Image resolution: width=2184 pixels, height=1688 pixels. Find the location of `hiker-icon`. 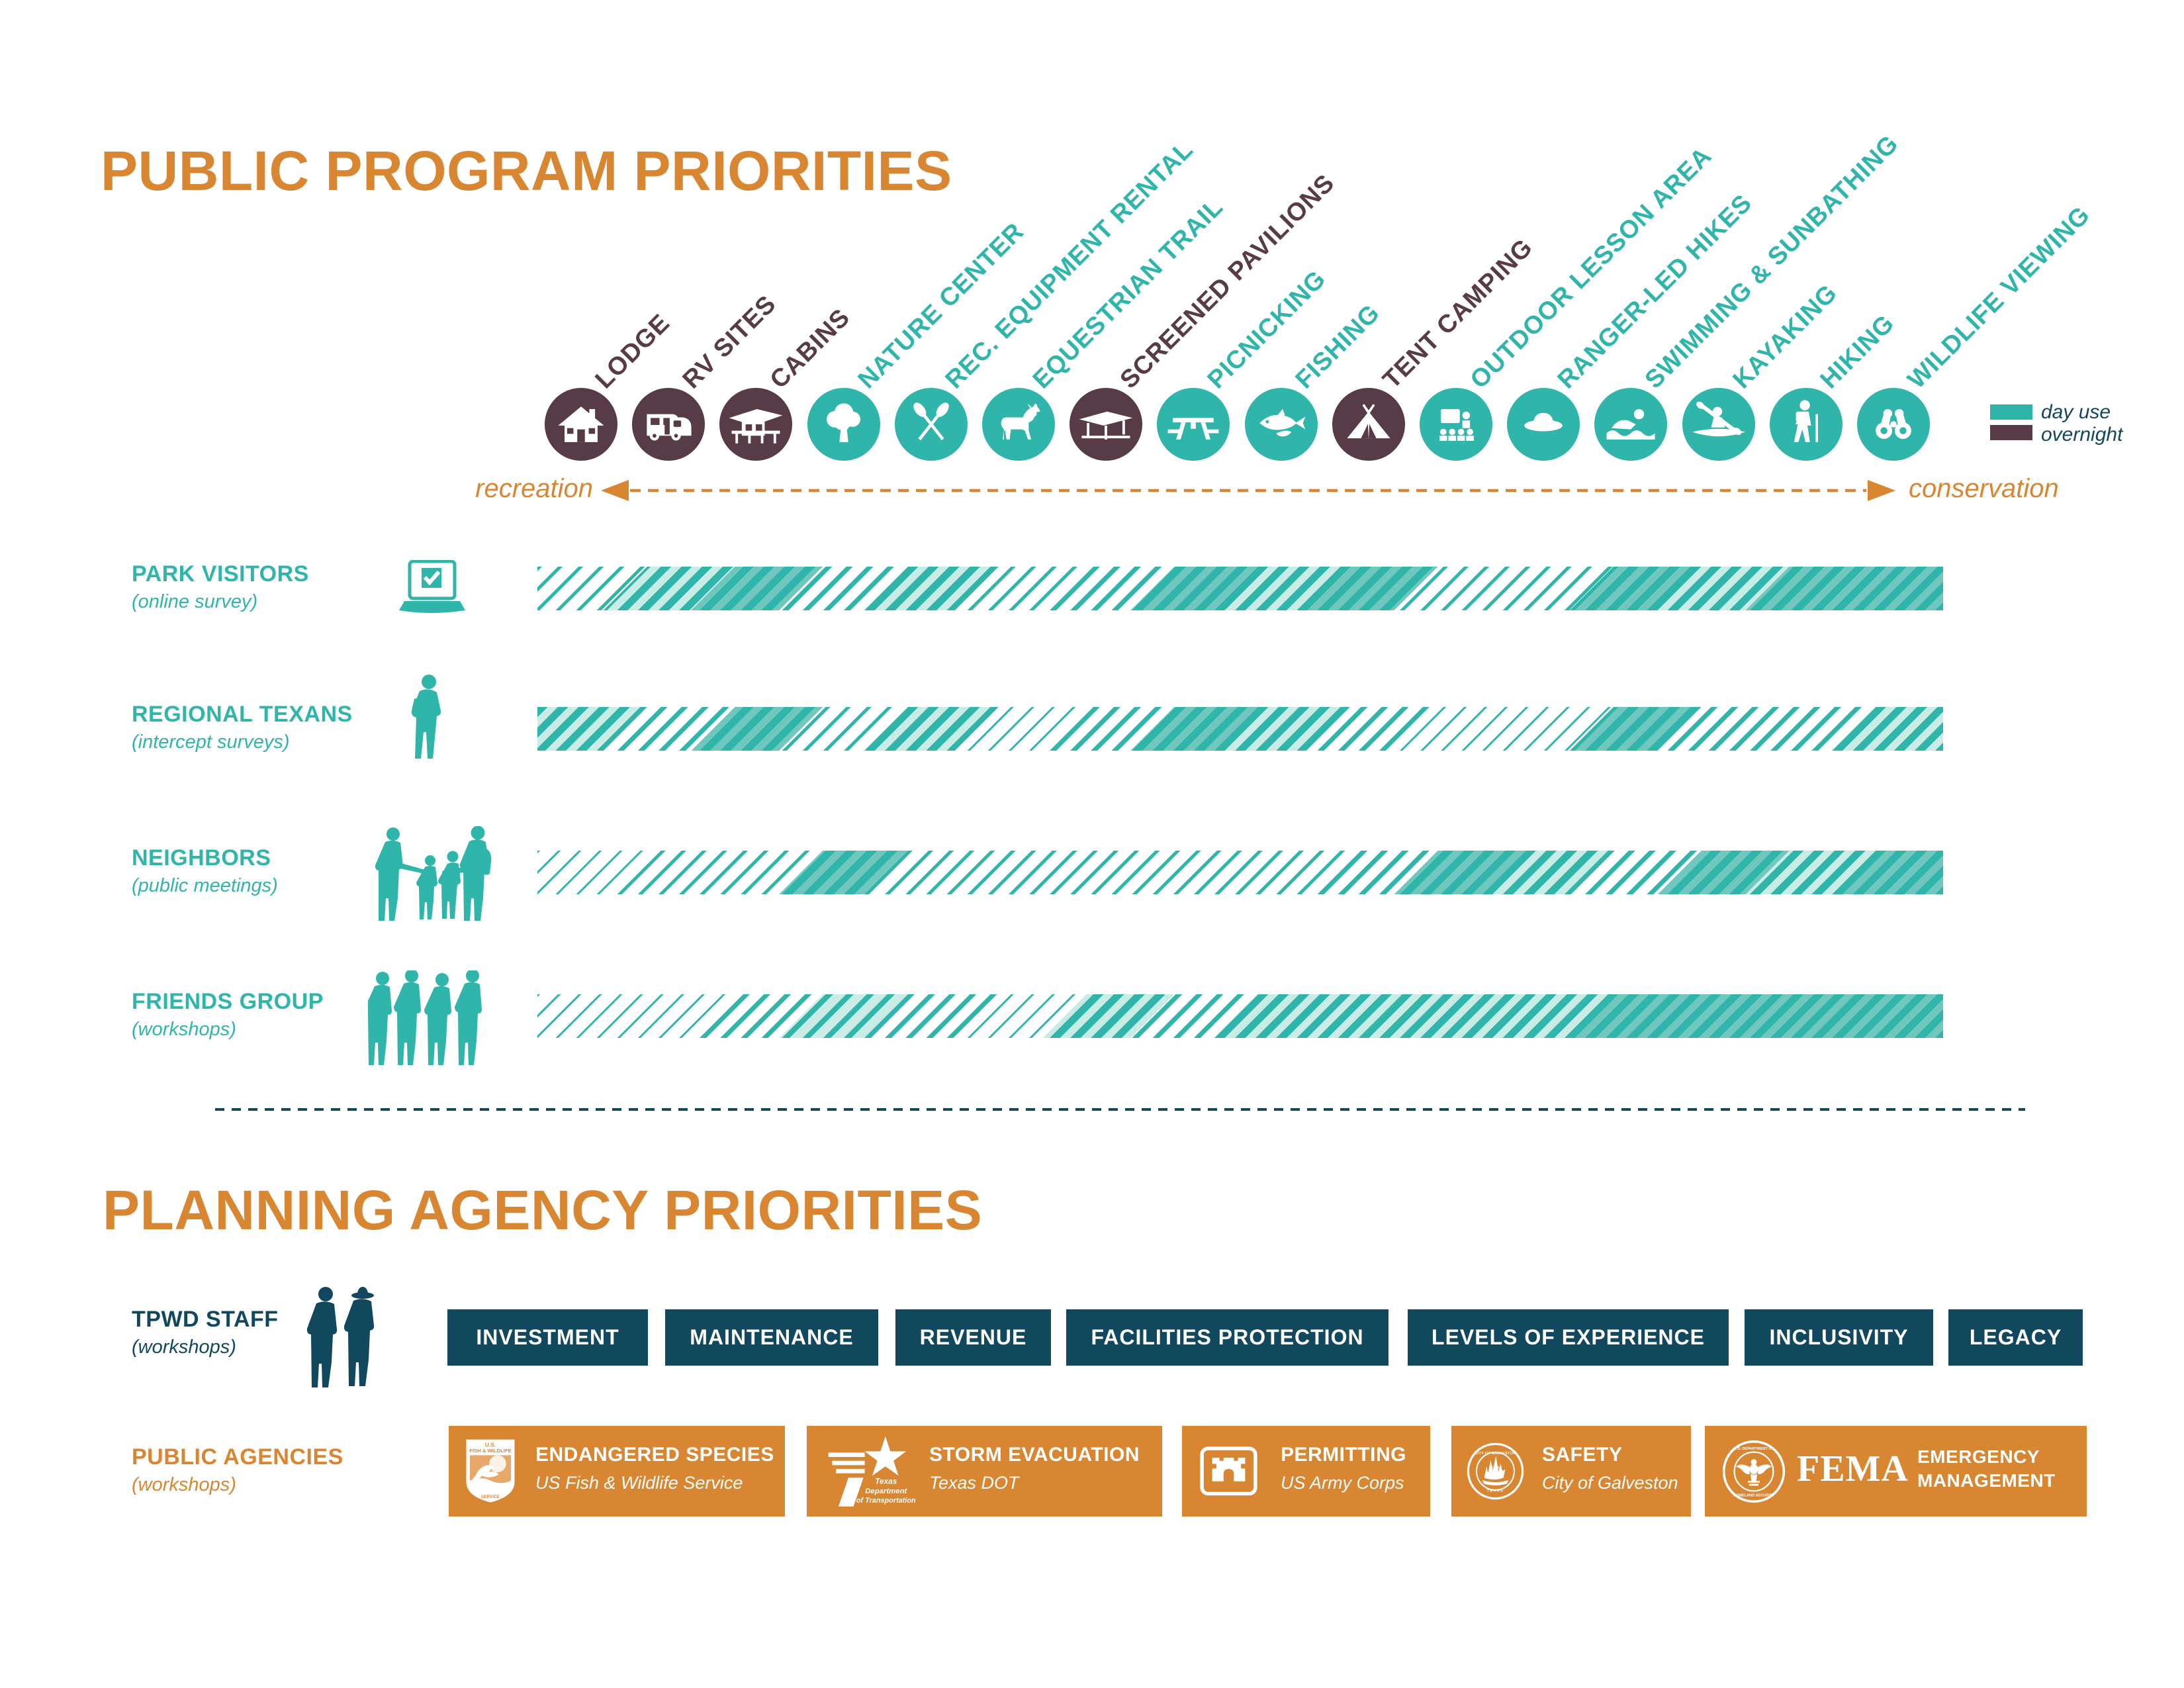

hiker-icon is located at coordinates (1806, 421).